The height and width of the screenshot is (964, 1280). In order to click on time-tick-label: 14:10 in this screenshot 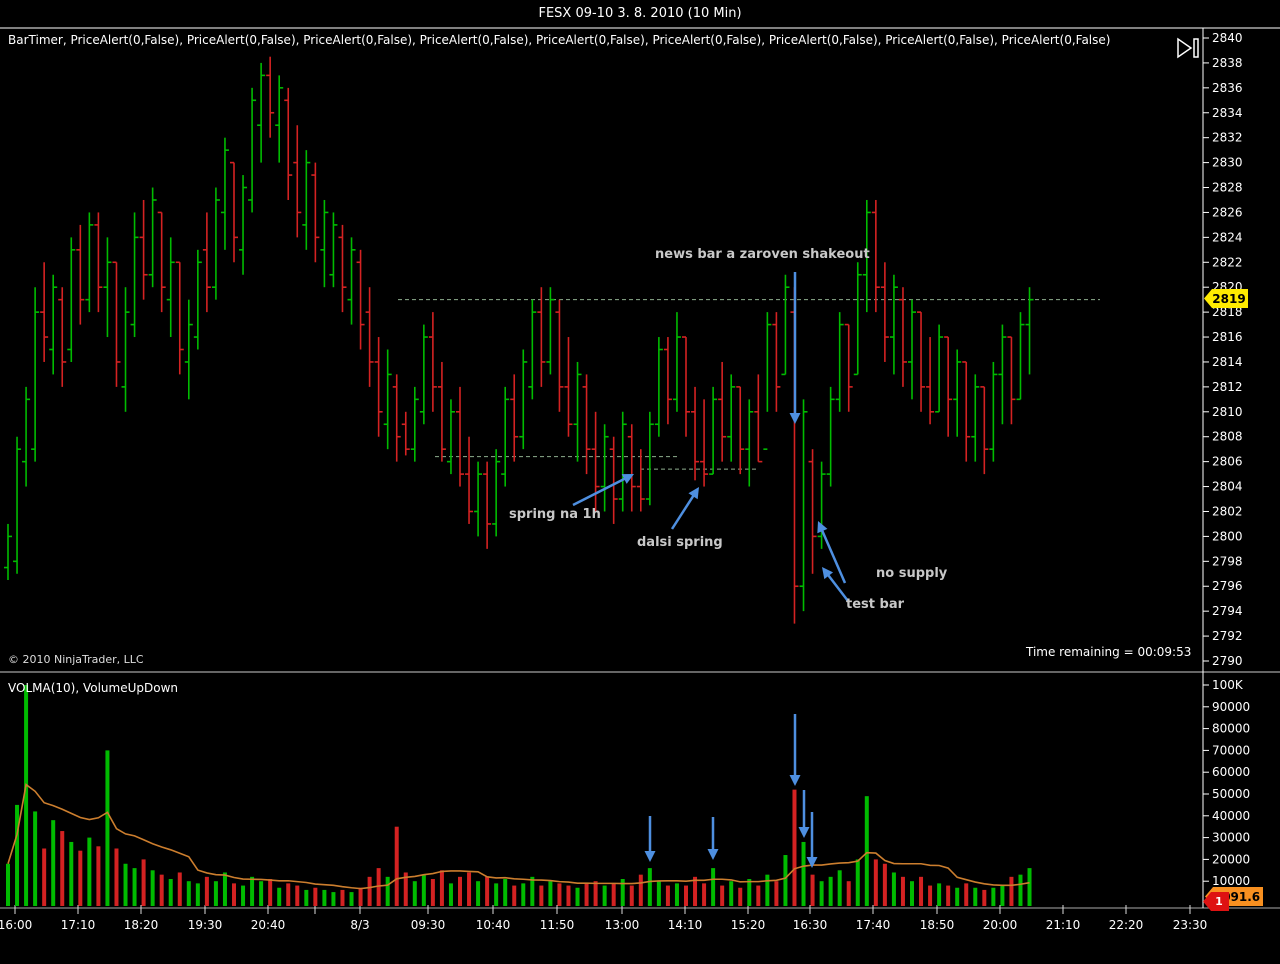, I will do `click(685, 925)`.